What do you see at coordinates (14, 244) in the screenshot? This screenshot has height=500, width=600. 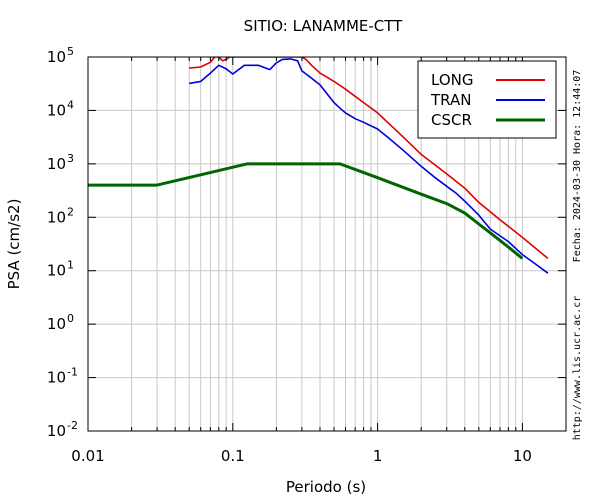 I see `y-axis-label: PSA (cm/s2)` at bounding box center [14, 244].